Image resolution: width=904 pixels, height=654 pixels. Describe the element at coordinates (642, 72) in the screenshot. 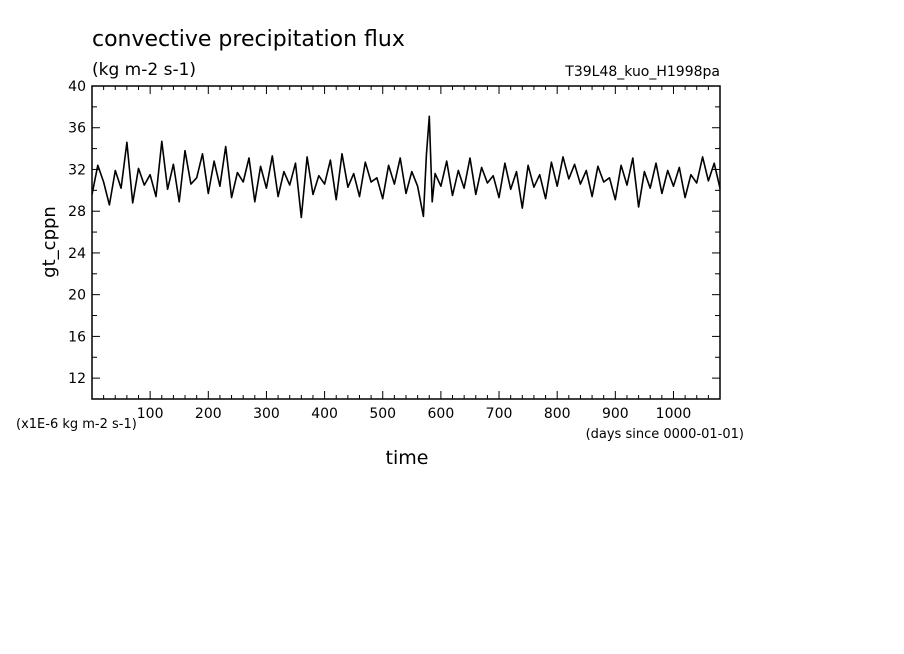

I see `experiment-label: T39L48_kuo_H1998pa` at that location.